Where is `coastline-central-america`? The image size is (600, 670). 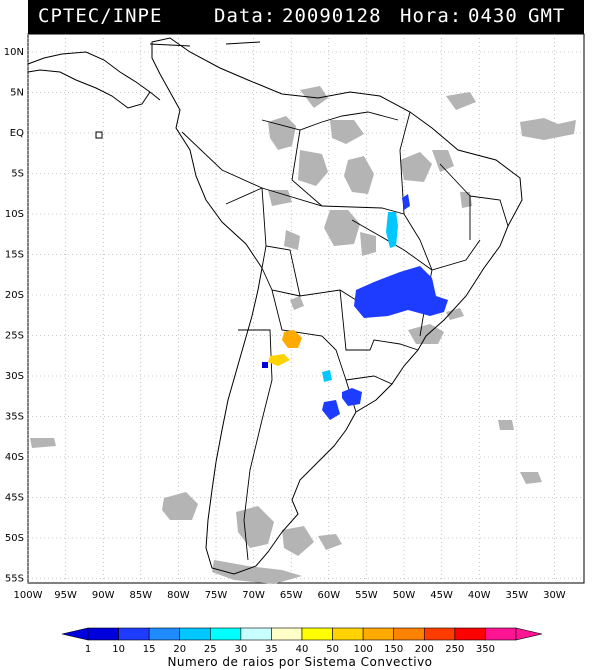 coastline-central-america is located at coordinates (94, 80).